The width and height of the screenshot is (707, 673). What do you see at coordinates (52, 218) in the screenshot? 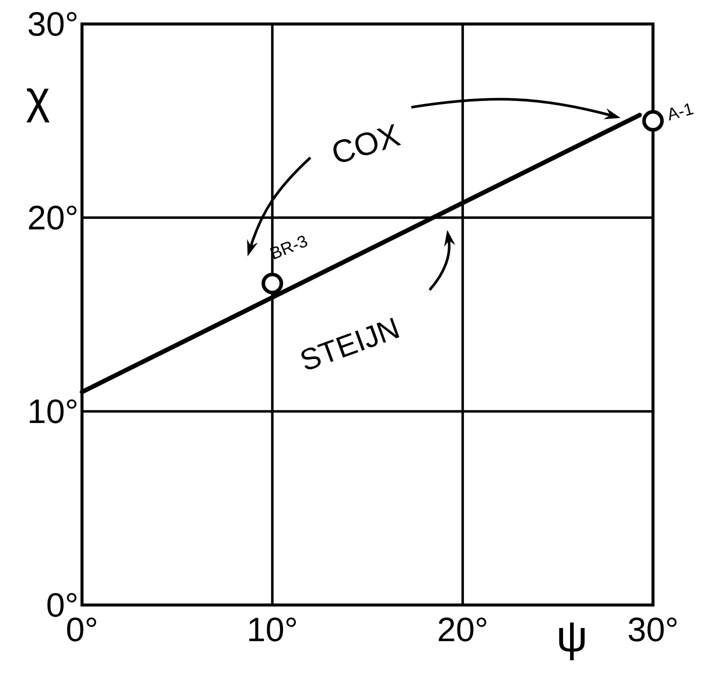
I see `y-tick-label: 20°` at bounding box center [52, 218].